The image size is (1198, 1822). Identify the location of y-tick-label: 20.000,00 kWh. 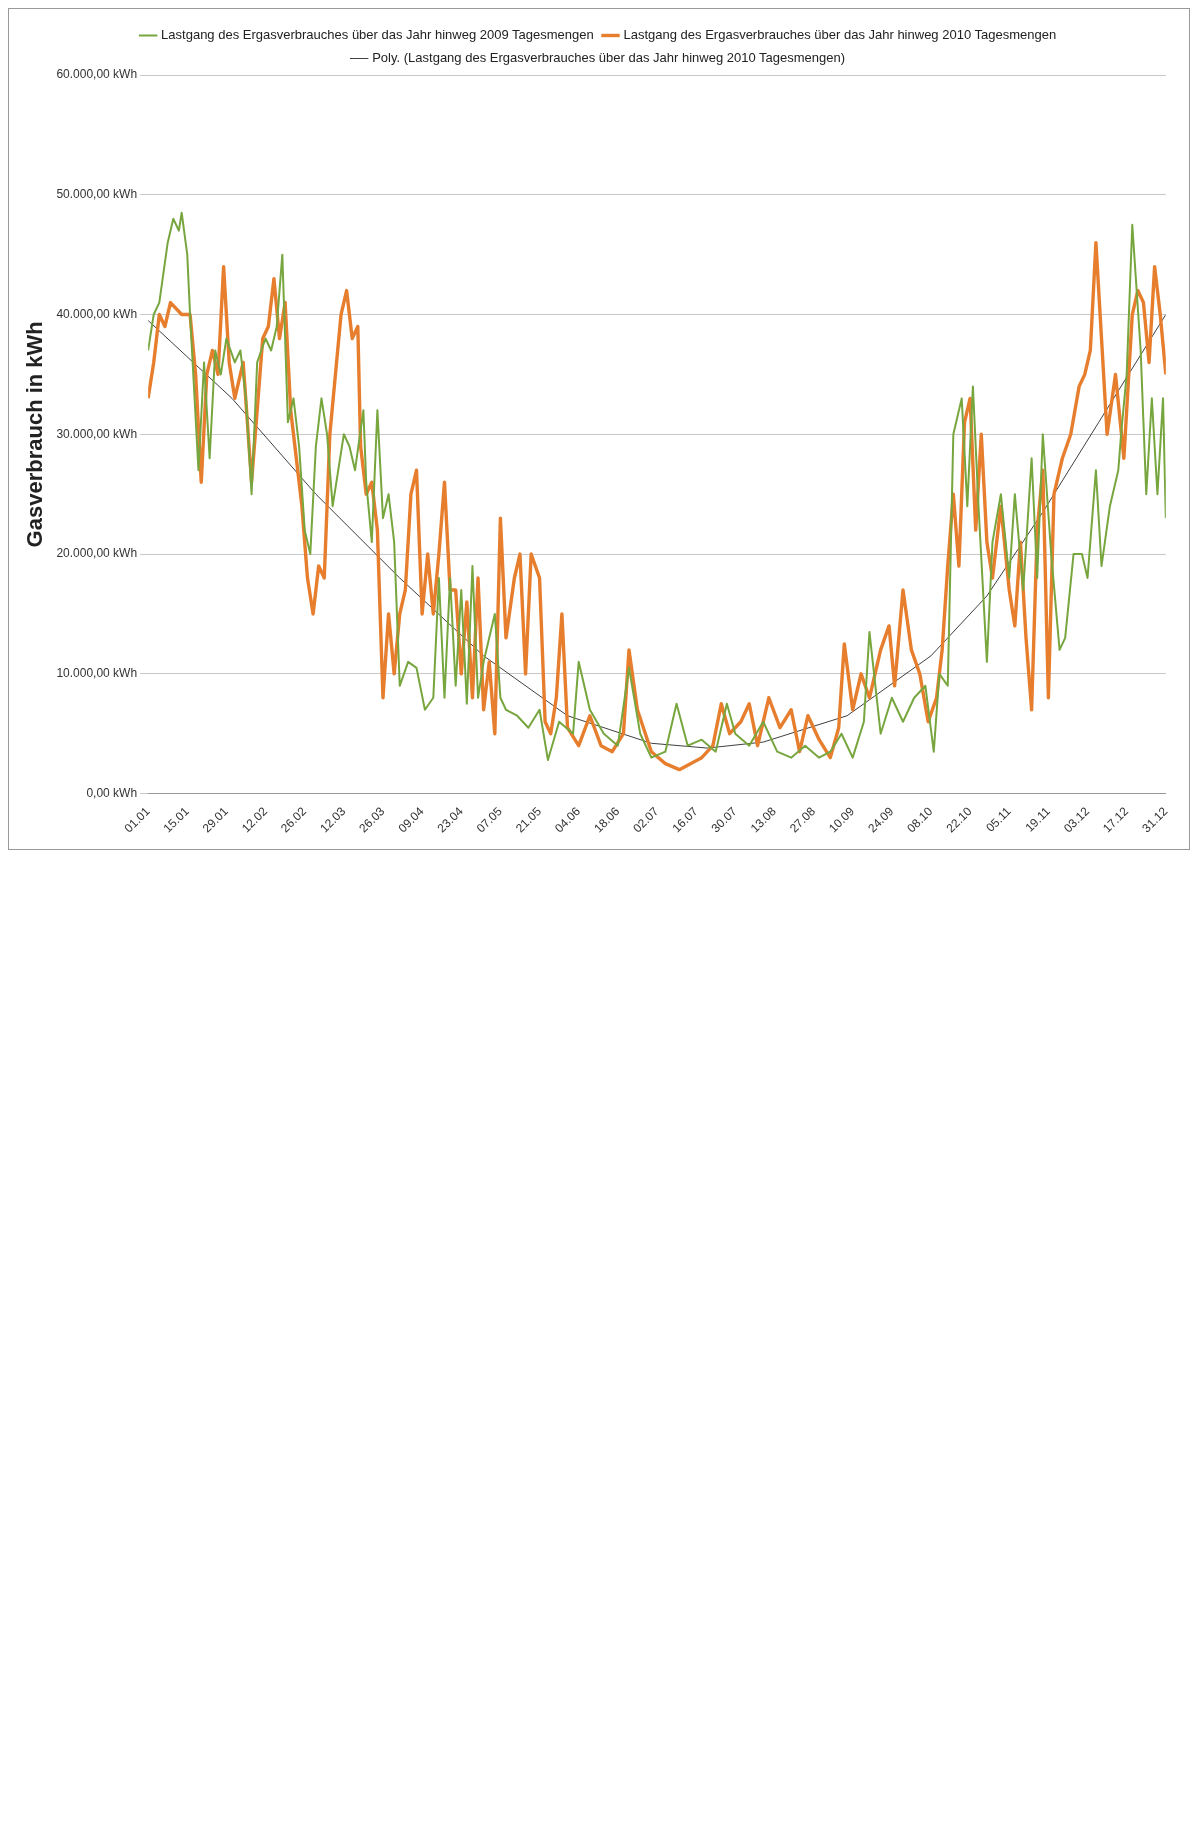
(97, 553).